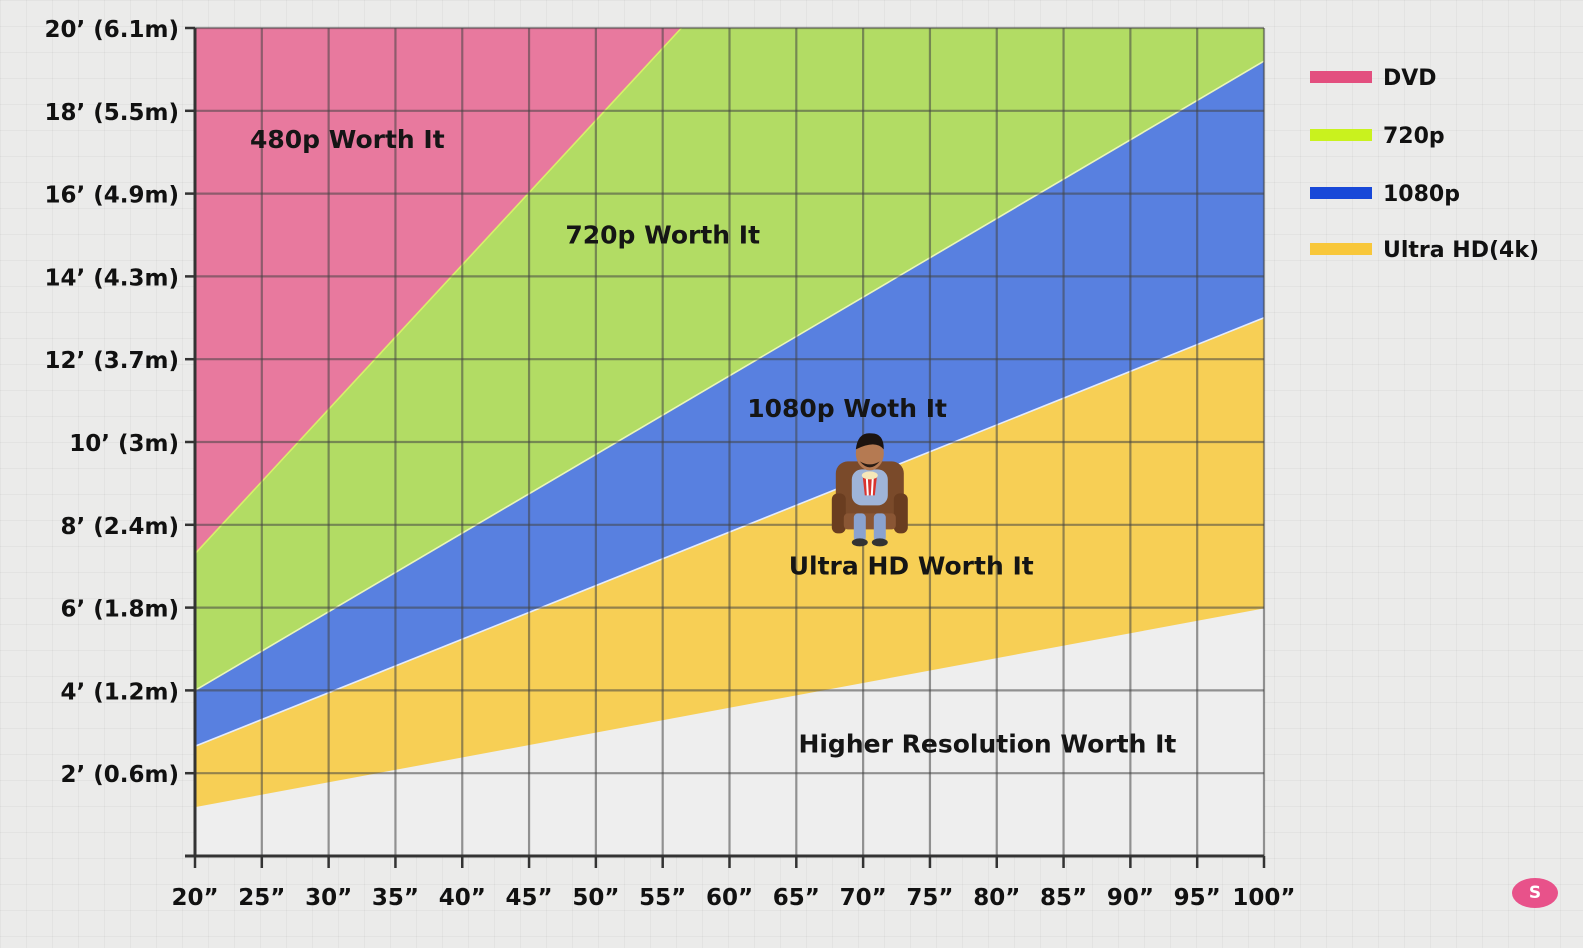  I want to click on x-tick-label: 55”, so click(662, 898).